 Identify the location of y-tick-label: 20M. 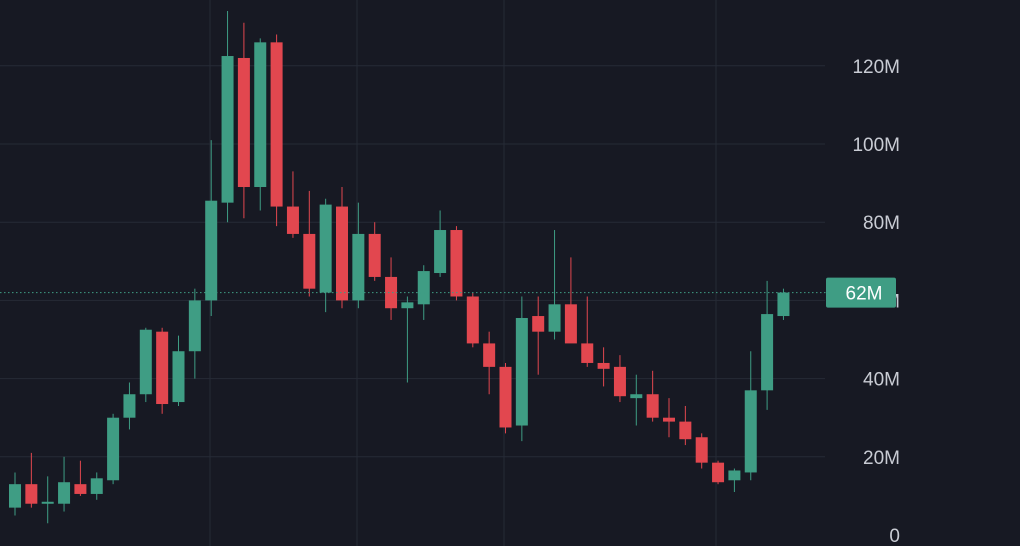
(881, 458).